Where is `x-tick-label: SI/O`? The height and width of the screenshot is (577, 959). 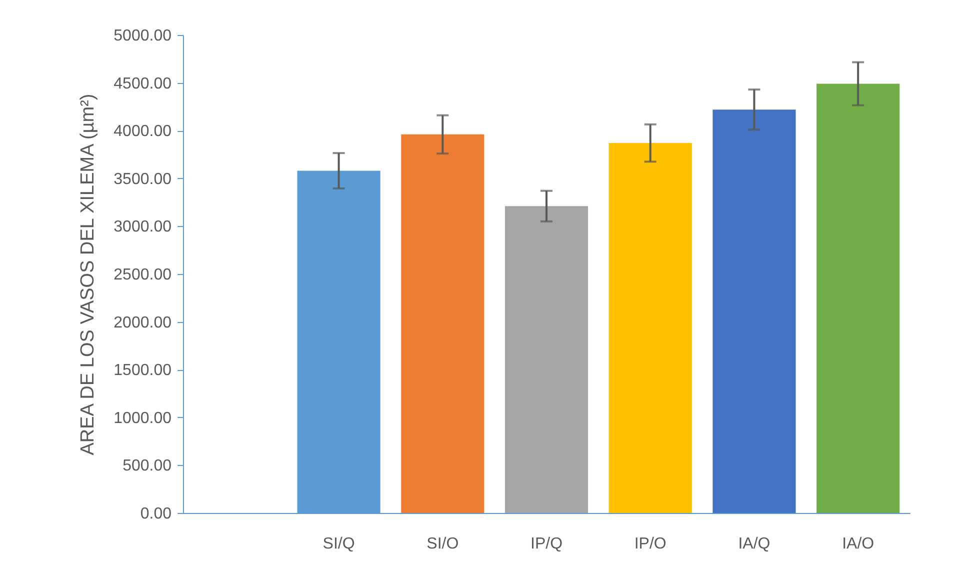 x-tick-label: SI/O is located at coordinates (442, 544).